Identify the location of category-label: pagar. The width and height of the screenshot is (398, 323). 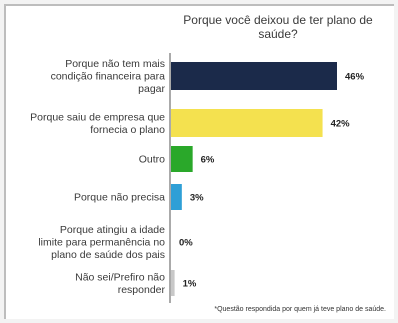
(151, 89).